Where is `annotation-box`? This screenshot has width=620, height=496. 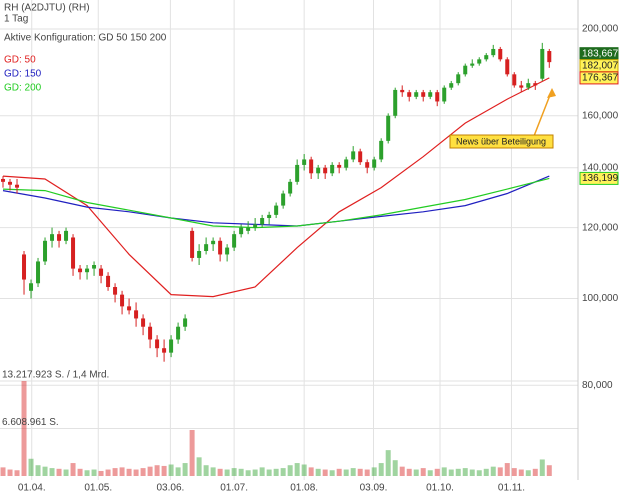
annotation-box is located at coordinates (501, 141).